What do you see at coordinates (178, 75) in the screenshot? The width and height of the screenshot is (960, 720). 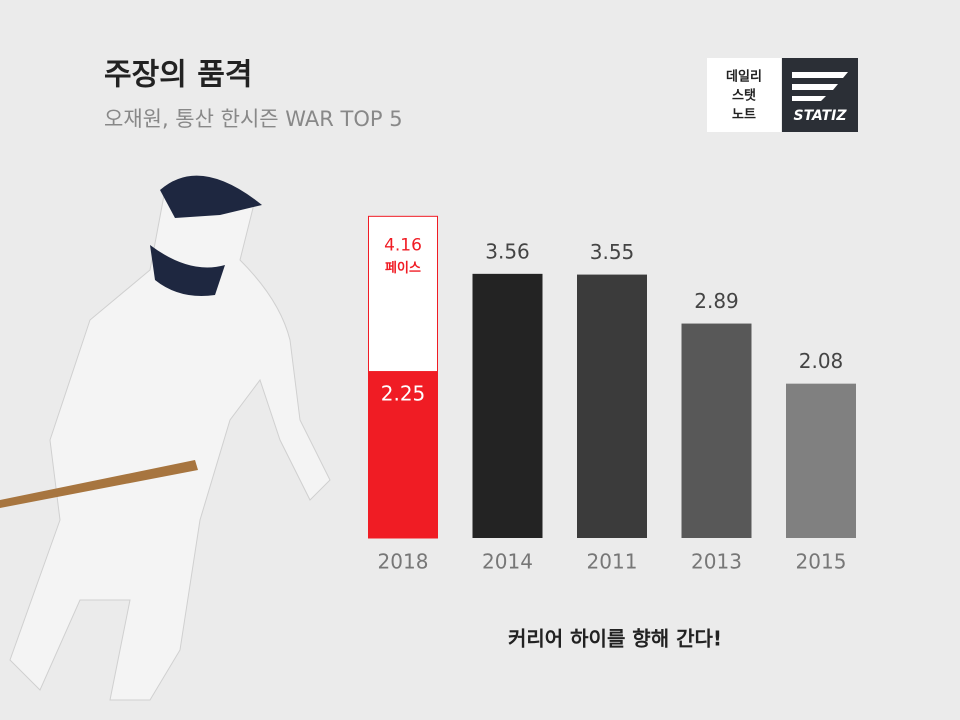 I see `chart-title: 주장의 품격` at bounding box center [178, 75].